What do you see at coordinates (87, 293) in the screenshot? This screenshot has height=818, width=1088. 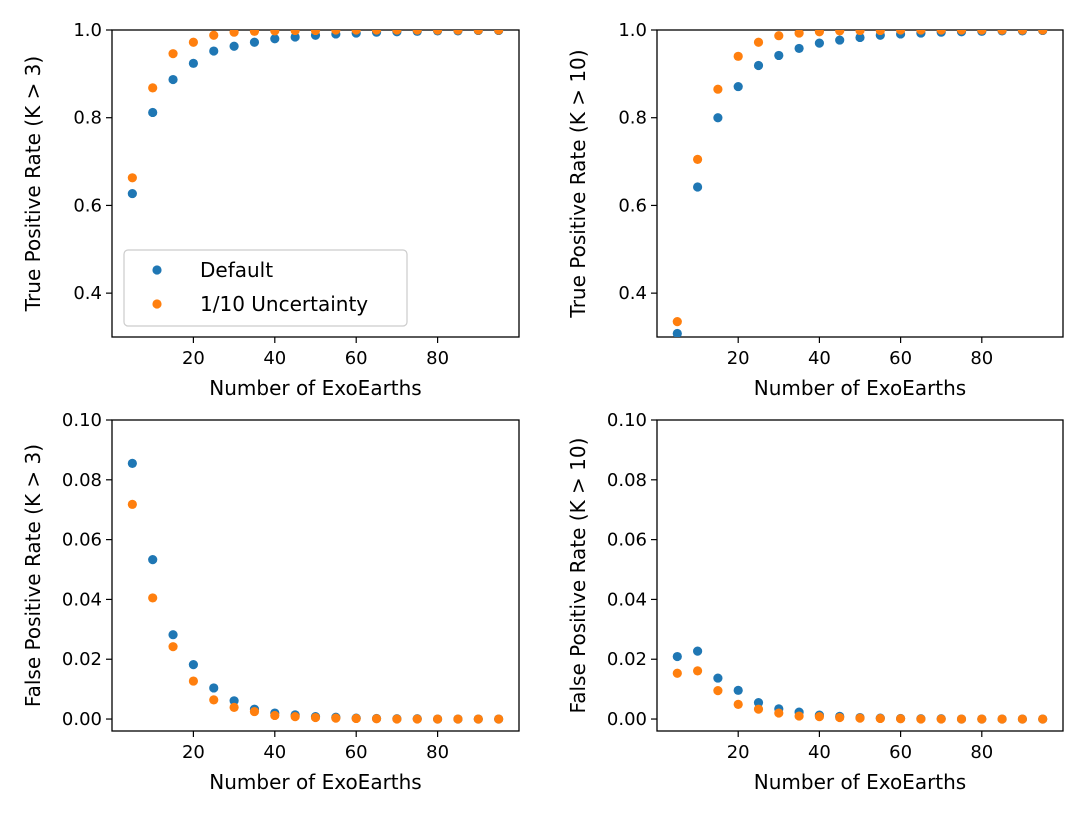 I see `y-tick-label: 0.4` at bounding box center [87, 293].